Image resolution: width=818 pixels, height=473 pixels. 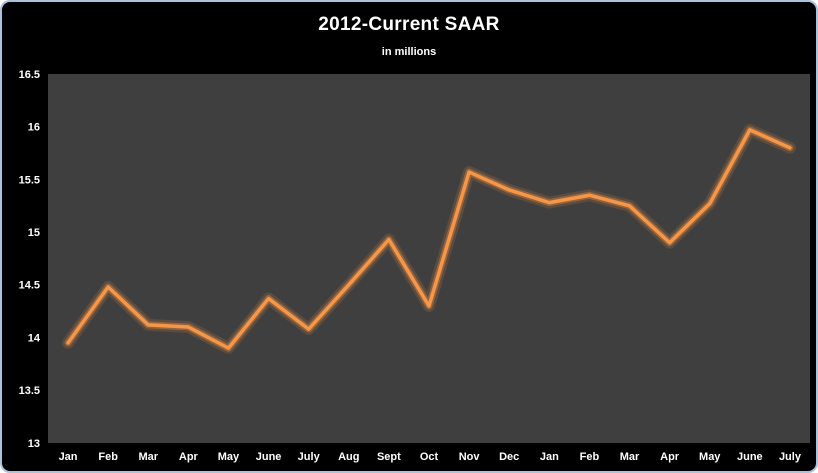 What do you see at coordinates (429, 457) in the screenshot?
I see `x-axis-label: Oct` at bounding box center [429, 457].